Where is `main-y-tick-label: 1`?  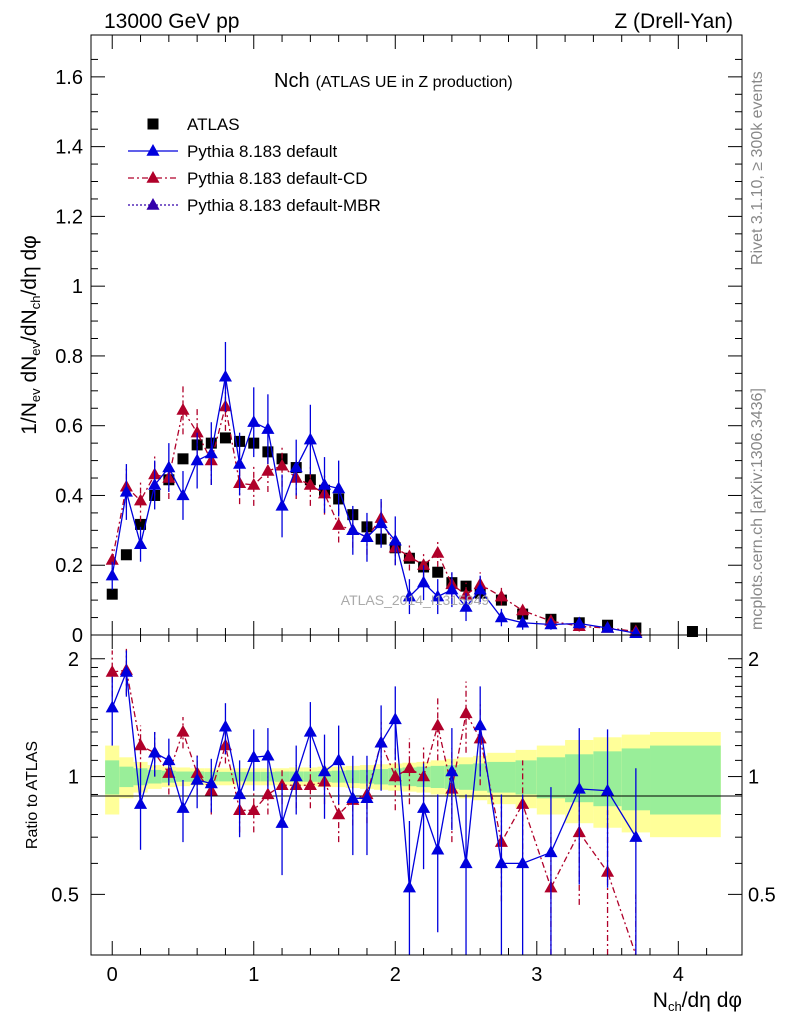
main-y-tick-label: 1 is located at coordinates (77, 287).